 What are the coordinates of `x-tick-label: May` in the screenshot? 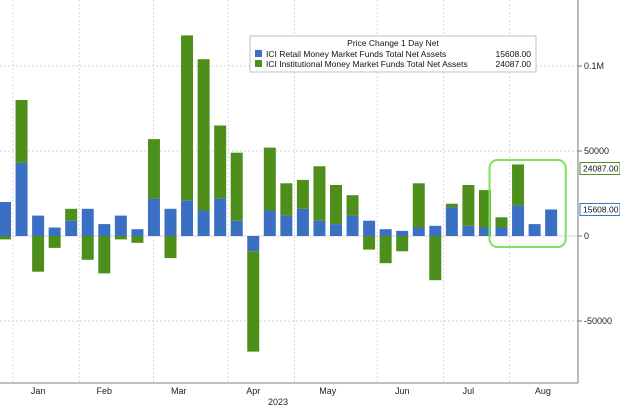 It's located at (328, 391).